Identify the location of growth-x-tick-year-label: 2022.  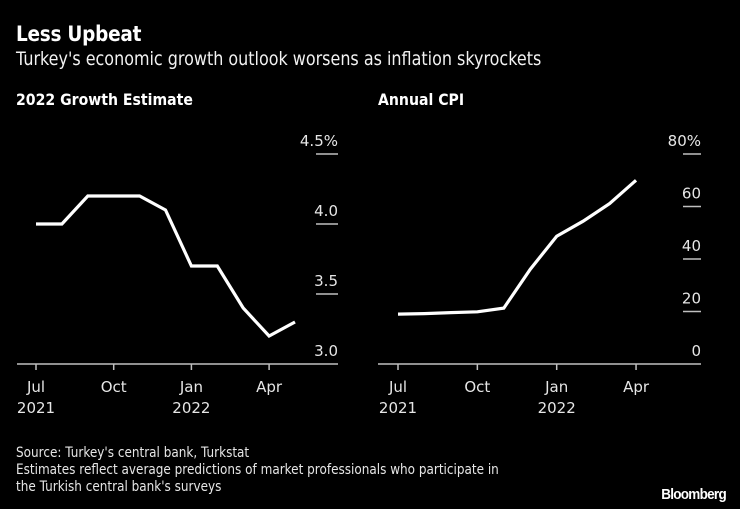
(191, 408).